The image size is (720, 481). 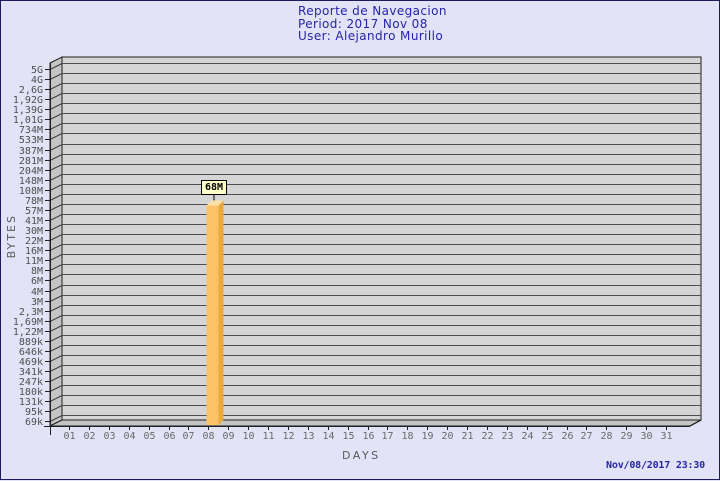 What do you see at coordinates (37, 271) in the screenshot?
I see `y-tick-label: 8M` at bounding box center [37, 271].